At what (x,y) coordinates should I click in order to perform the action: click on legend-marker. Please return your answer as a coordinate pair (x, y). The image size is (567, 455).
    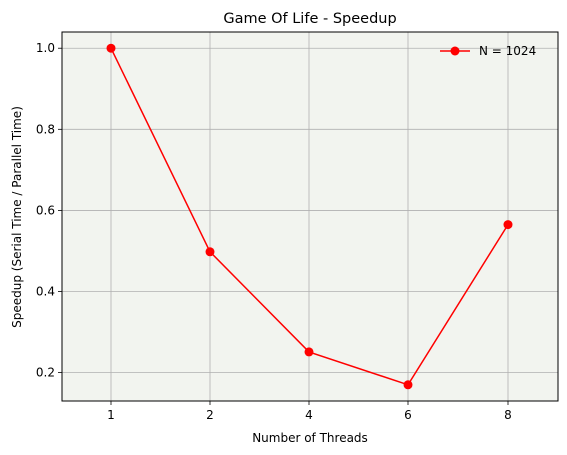
    Looking at the image, I should click on (455, 51).